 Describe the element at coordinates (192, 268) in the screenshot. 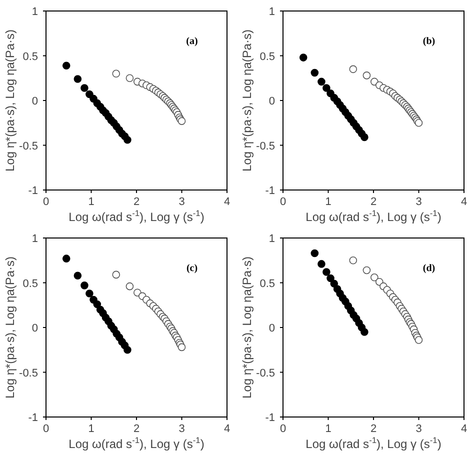

I see `annotation: (c)` at that location.